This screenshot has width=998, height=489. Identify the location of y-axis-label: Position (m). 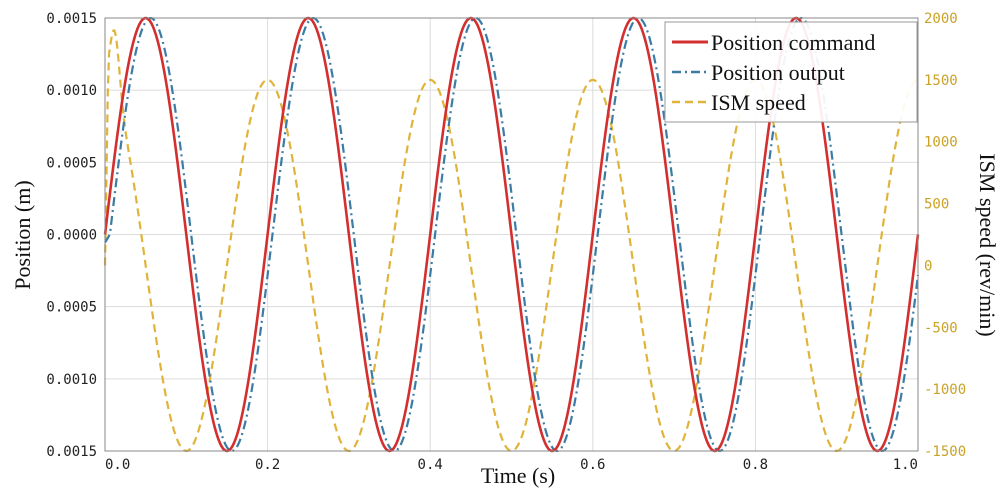
(22, 234).